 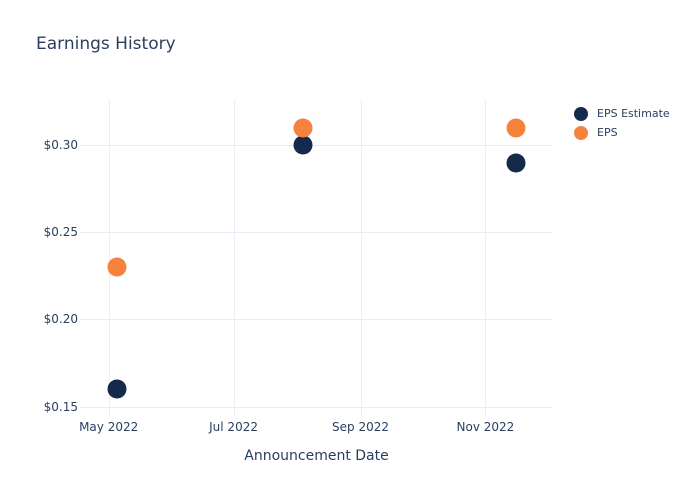 What do you see at coordinates (361, 427) in the screenshot?
I see `x-tick-label: Sep 2022` at bounding box center [361, 427].